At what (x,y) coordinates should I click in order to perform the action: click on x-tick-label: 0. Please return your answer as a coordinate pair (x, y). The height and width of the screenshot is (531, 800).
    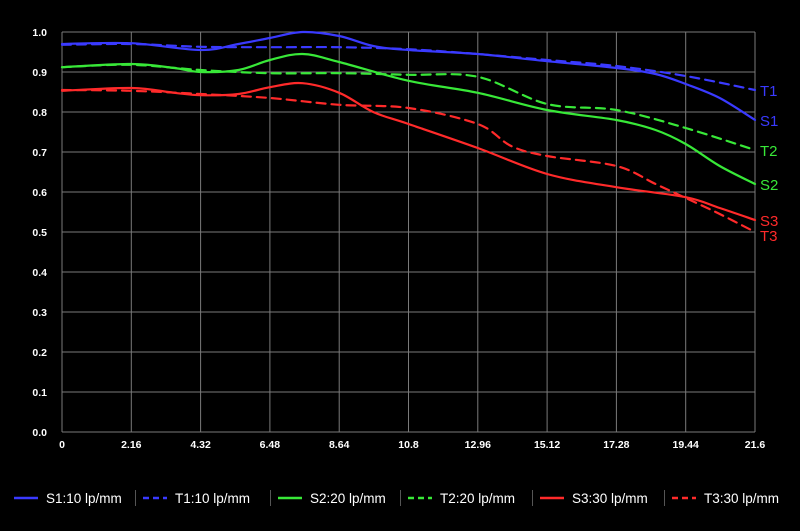
    Looking at the image, I should click on (62, 445).